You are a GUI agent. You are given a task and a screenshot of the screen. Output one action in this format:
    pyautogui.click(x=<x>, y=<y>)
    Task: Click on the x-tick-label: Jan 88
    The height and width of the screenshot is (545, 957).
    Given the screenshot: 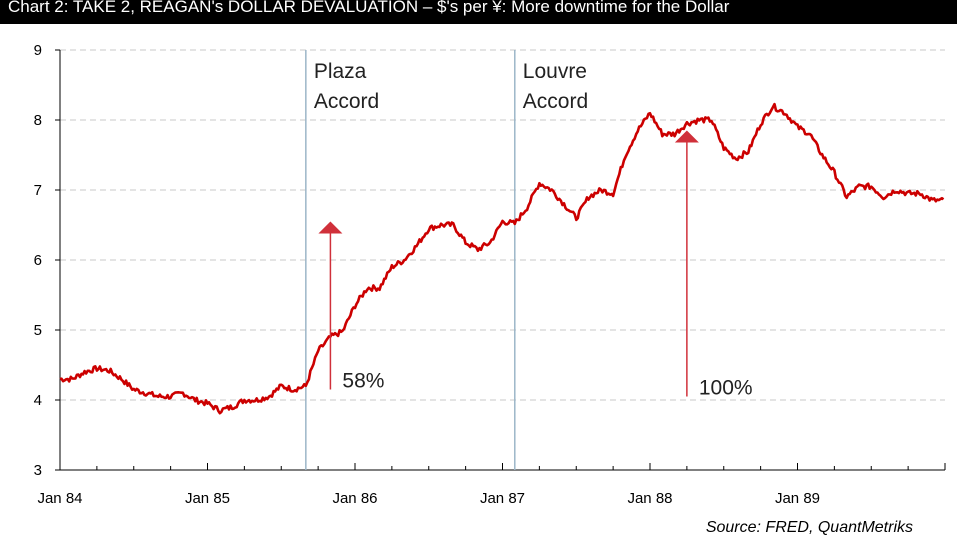 What is the action you would take?
    pyautogui.click(x=649, y=498)
    